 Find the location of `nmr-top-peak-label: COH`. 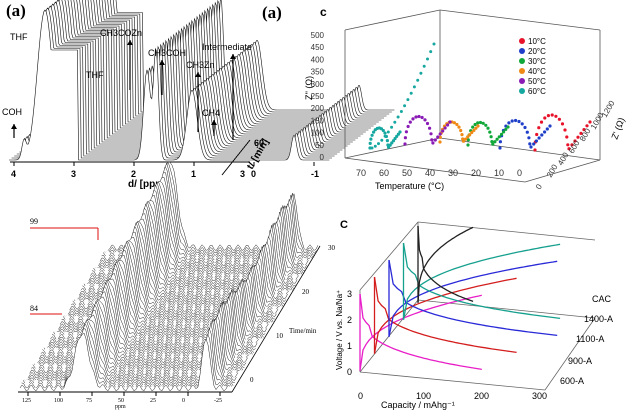

nmr-top-peak-label: COH is located at coordinates (12, 112).